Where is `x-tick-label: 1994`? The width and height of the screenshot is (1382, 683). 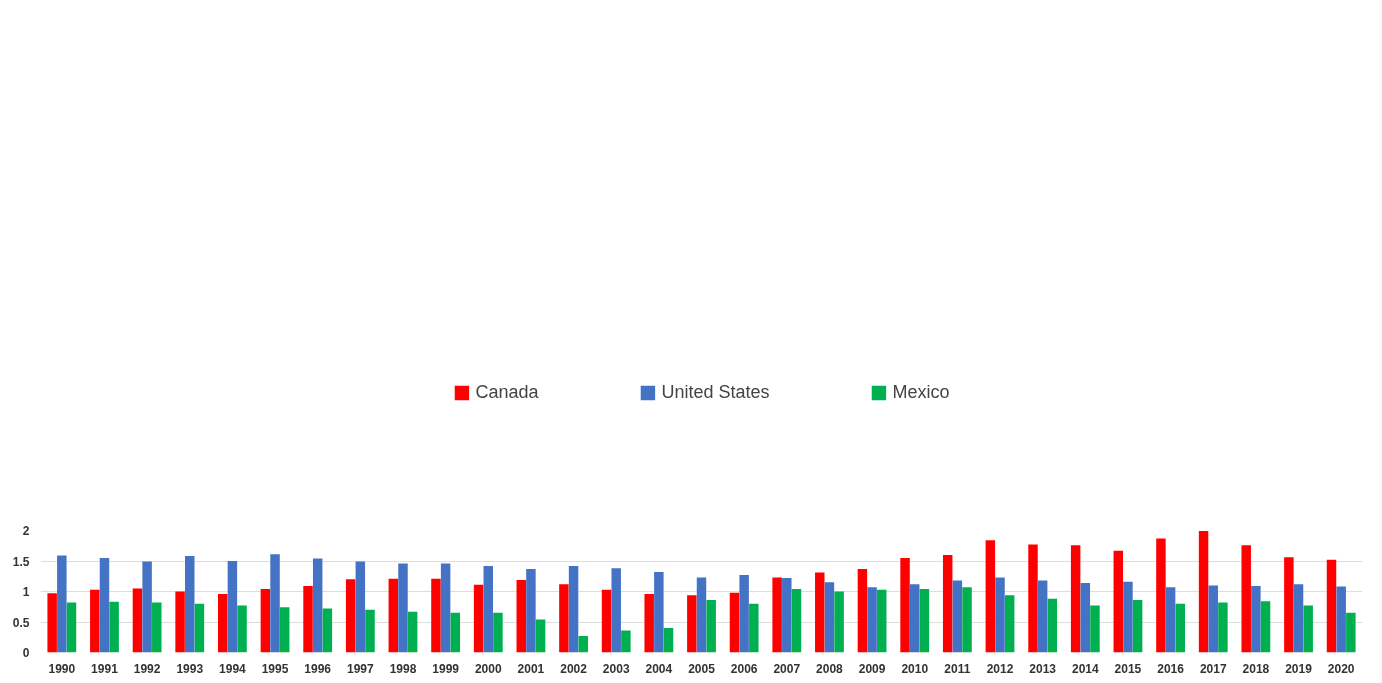 x-tick-label: 1994 is located at coordinates (233, 668).